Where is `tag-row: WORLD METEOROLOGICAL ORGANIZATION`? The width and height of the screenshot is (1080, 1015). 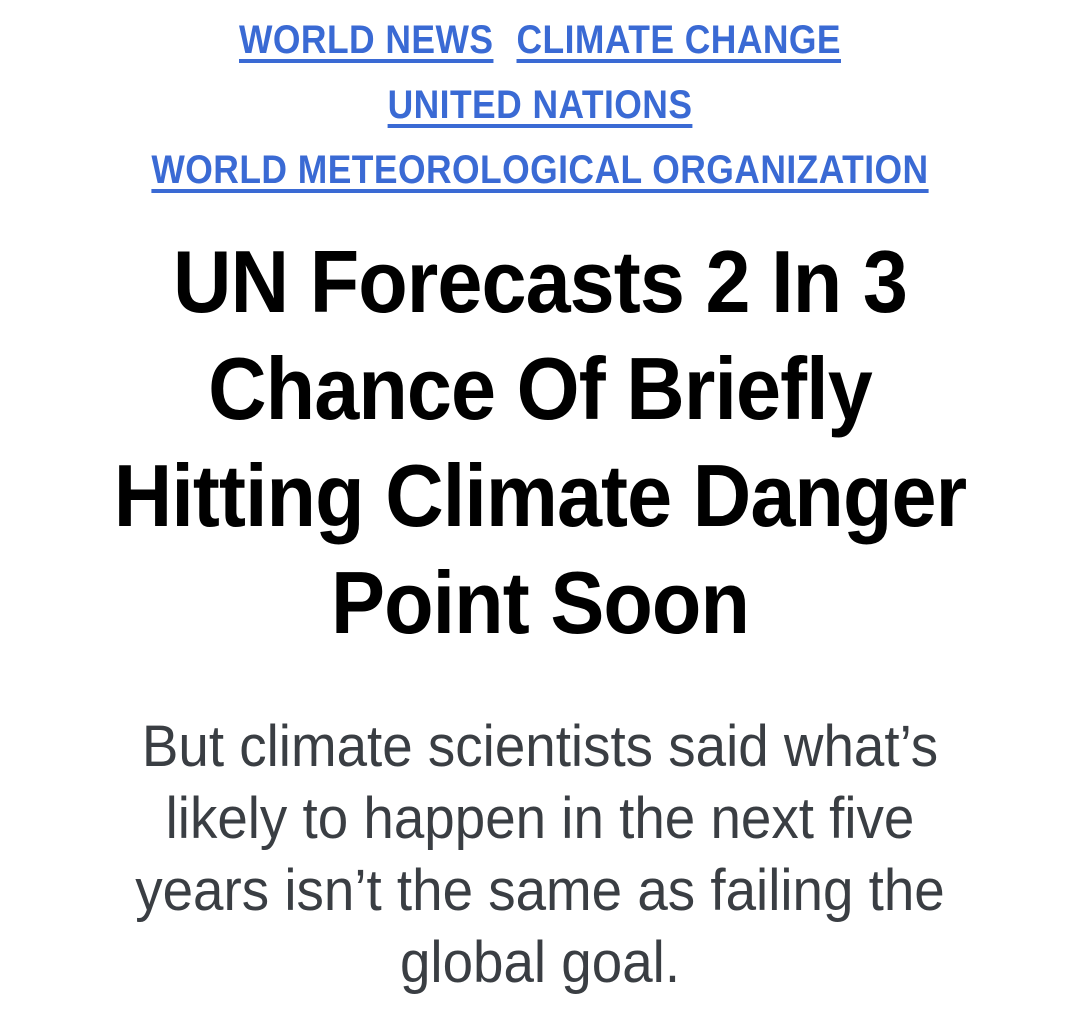 tag-row: WORLD METEOROLOGICAL ORGANIZATION is located at coordinates (540, 174).